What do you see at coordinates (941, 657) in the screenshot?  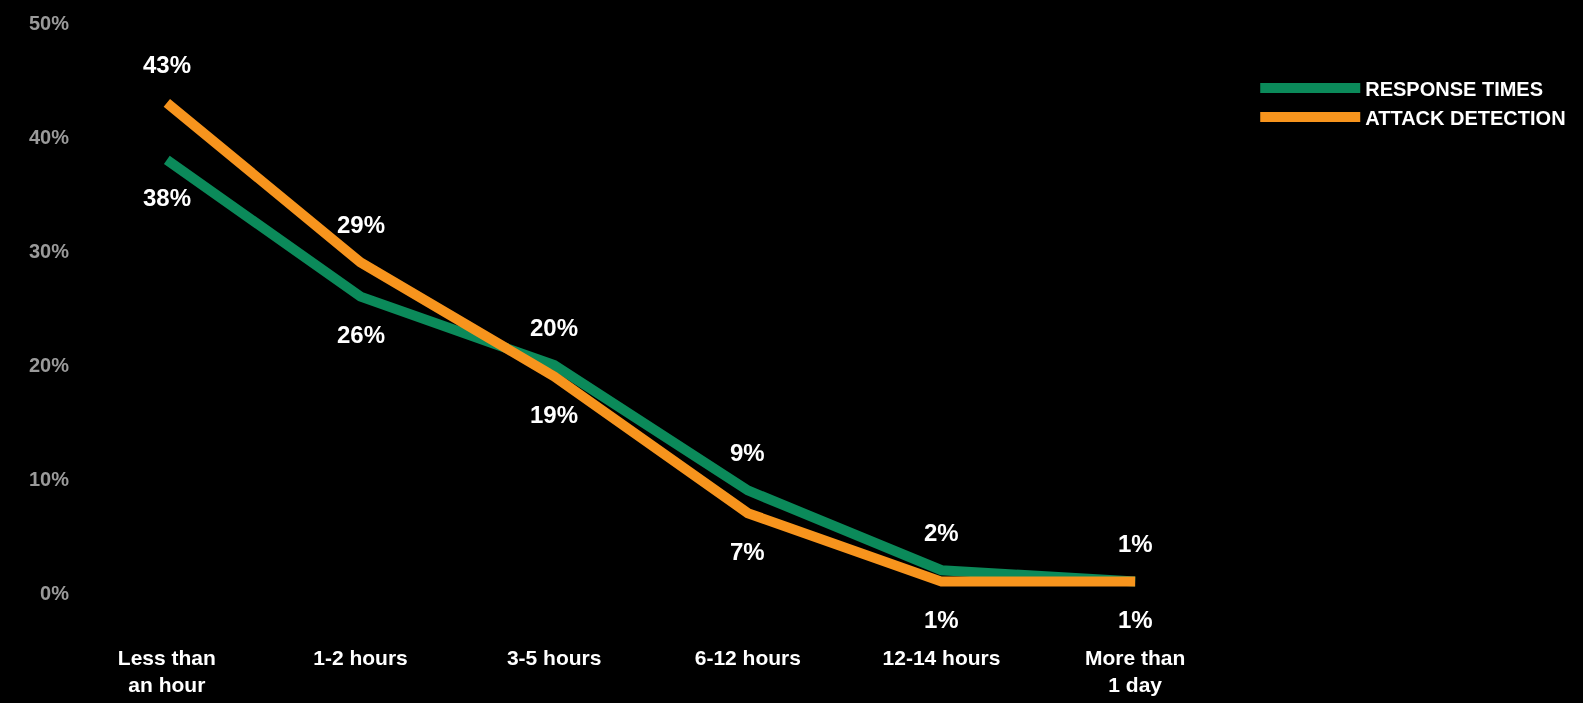 I see `x-tick-label: 12-14 hours` at bounding box center [941, 657].